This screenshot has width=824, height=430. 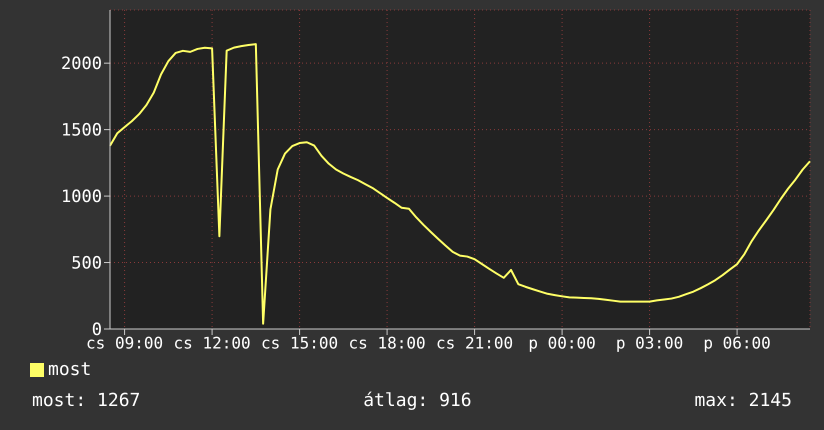 I want to click on x-tick-label: p 00:00, so click(x=562, y=342).